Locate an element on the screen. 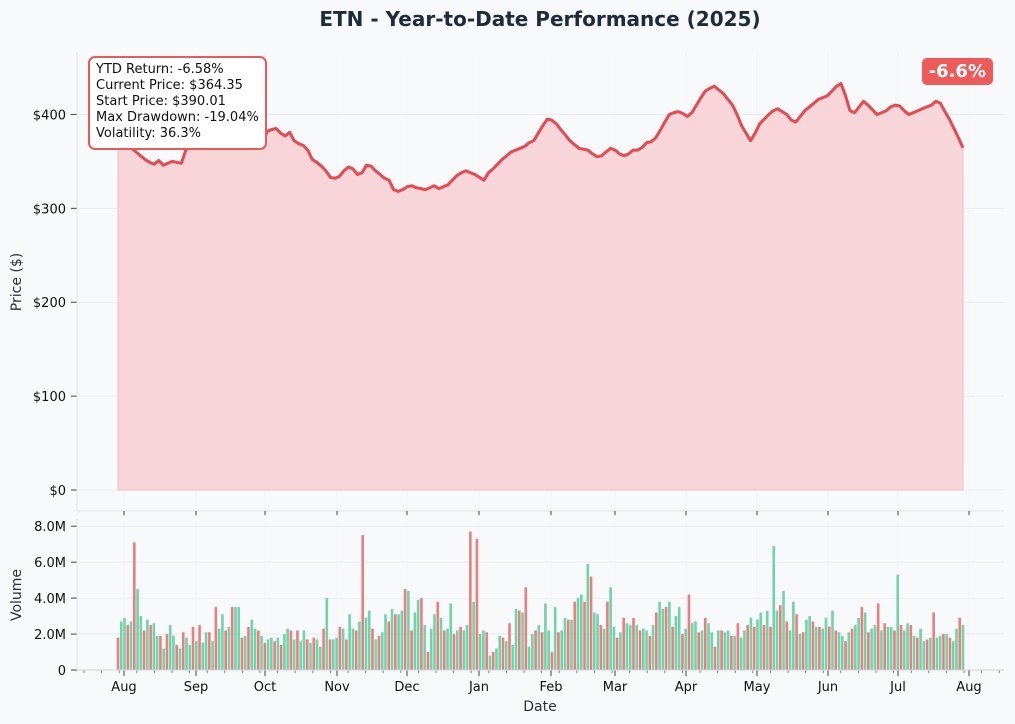 Image resolution: width=1015 pixels, height=724 pixels. volume-y-tick-label: 6.0M is located at coordinates (50, 563).